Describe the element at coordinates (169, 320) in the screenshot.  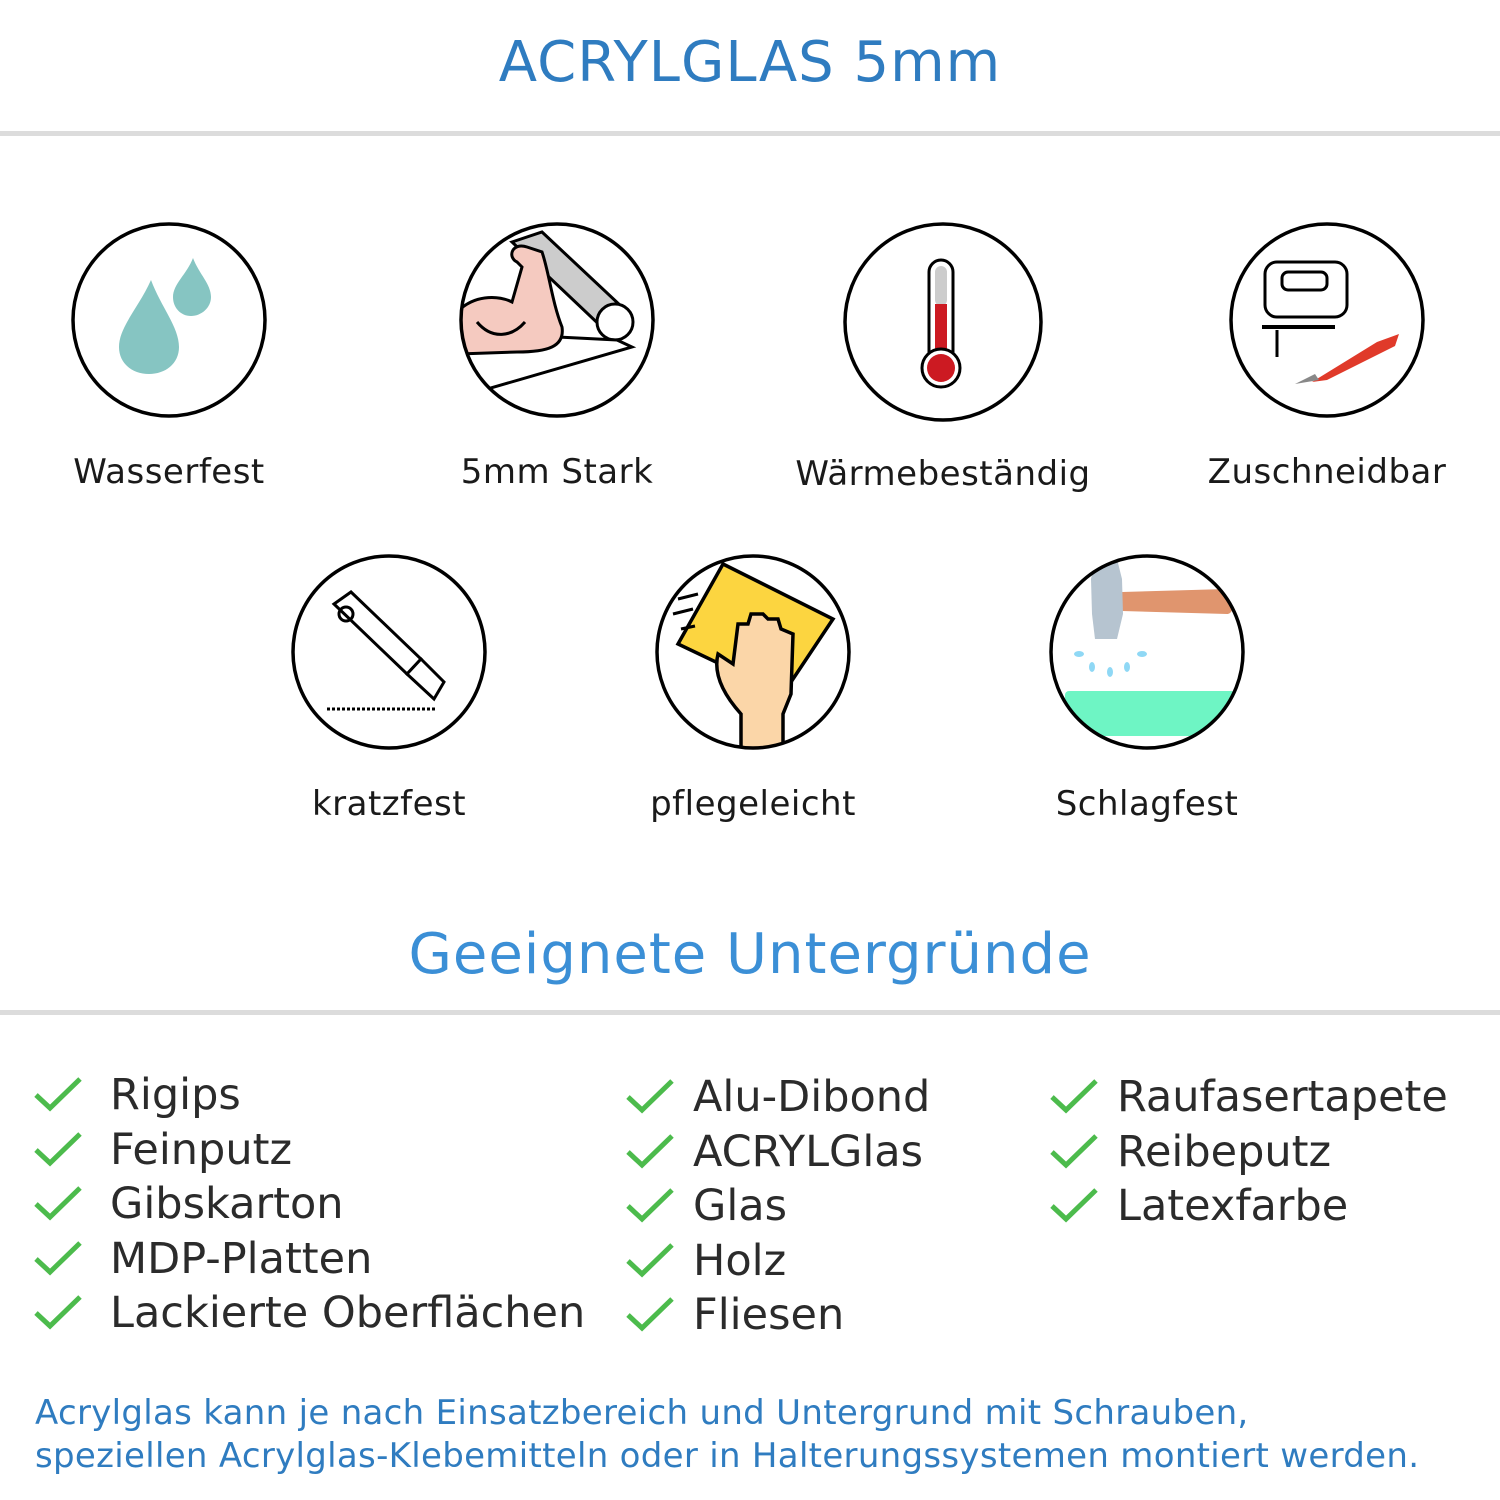
I see `water-drops-icon` at that location.